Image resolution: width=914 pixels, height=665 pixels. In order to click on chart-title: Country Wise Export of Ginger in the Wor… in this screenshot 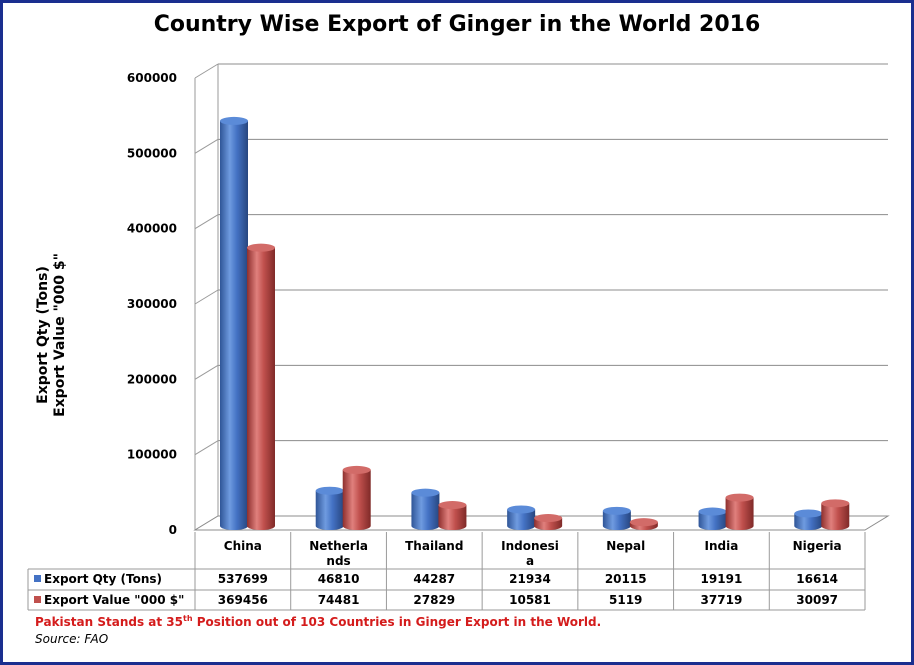, I will do `click(457, 24)`.